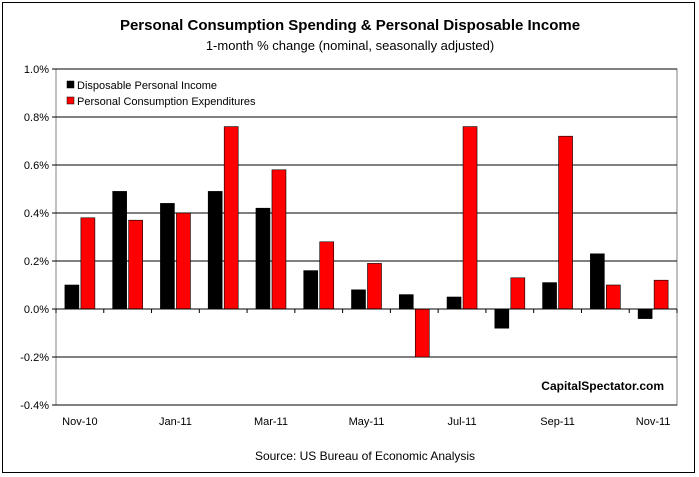 The width and height of the screenshot is (699, 477). Describe the element at coordinates (70, 100) in the screenshot. I see `legend-swatch-consumption` at that location.